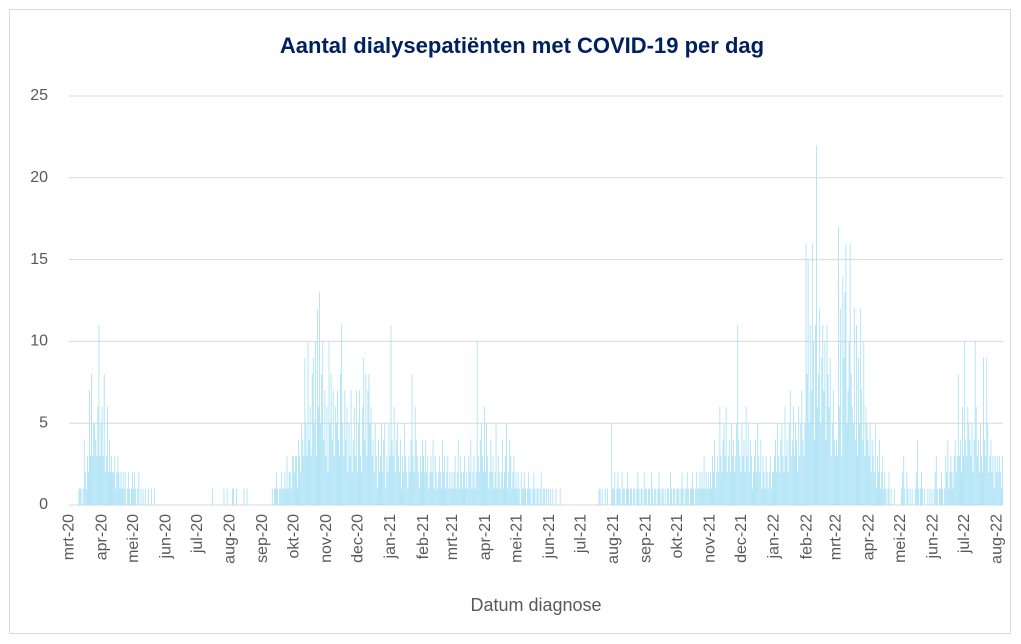 This screenshot has width=1021, height=644. I want to click on y-tick-label: 25, so click(39, 95).